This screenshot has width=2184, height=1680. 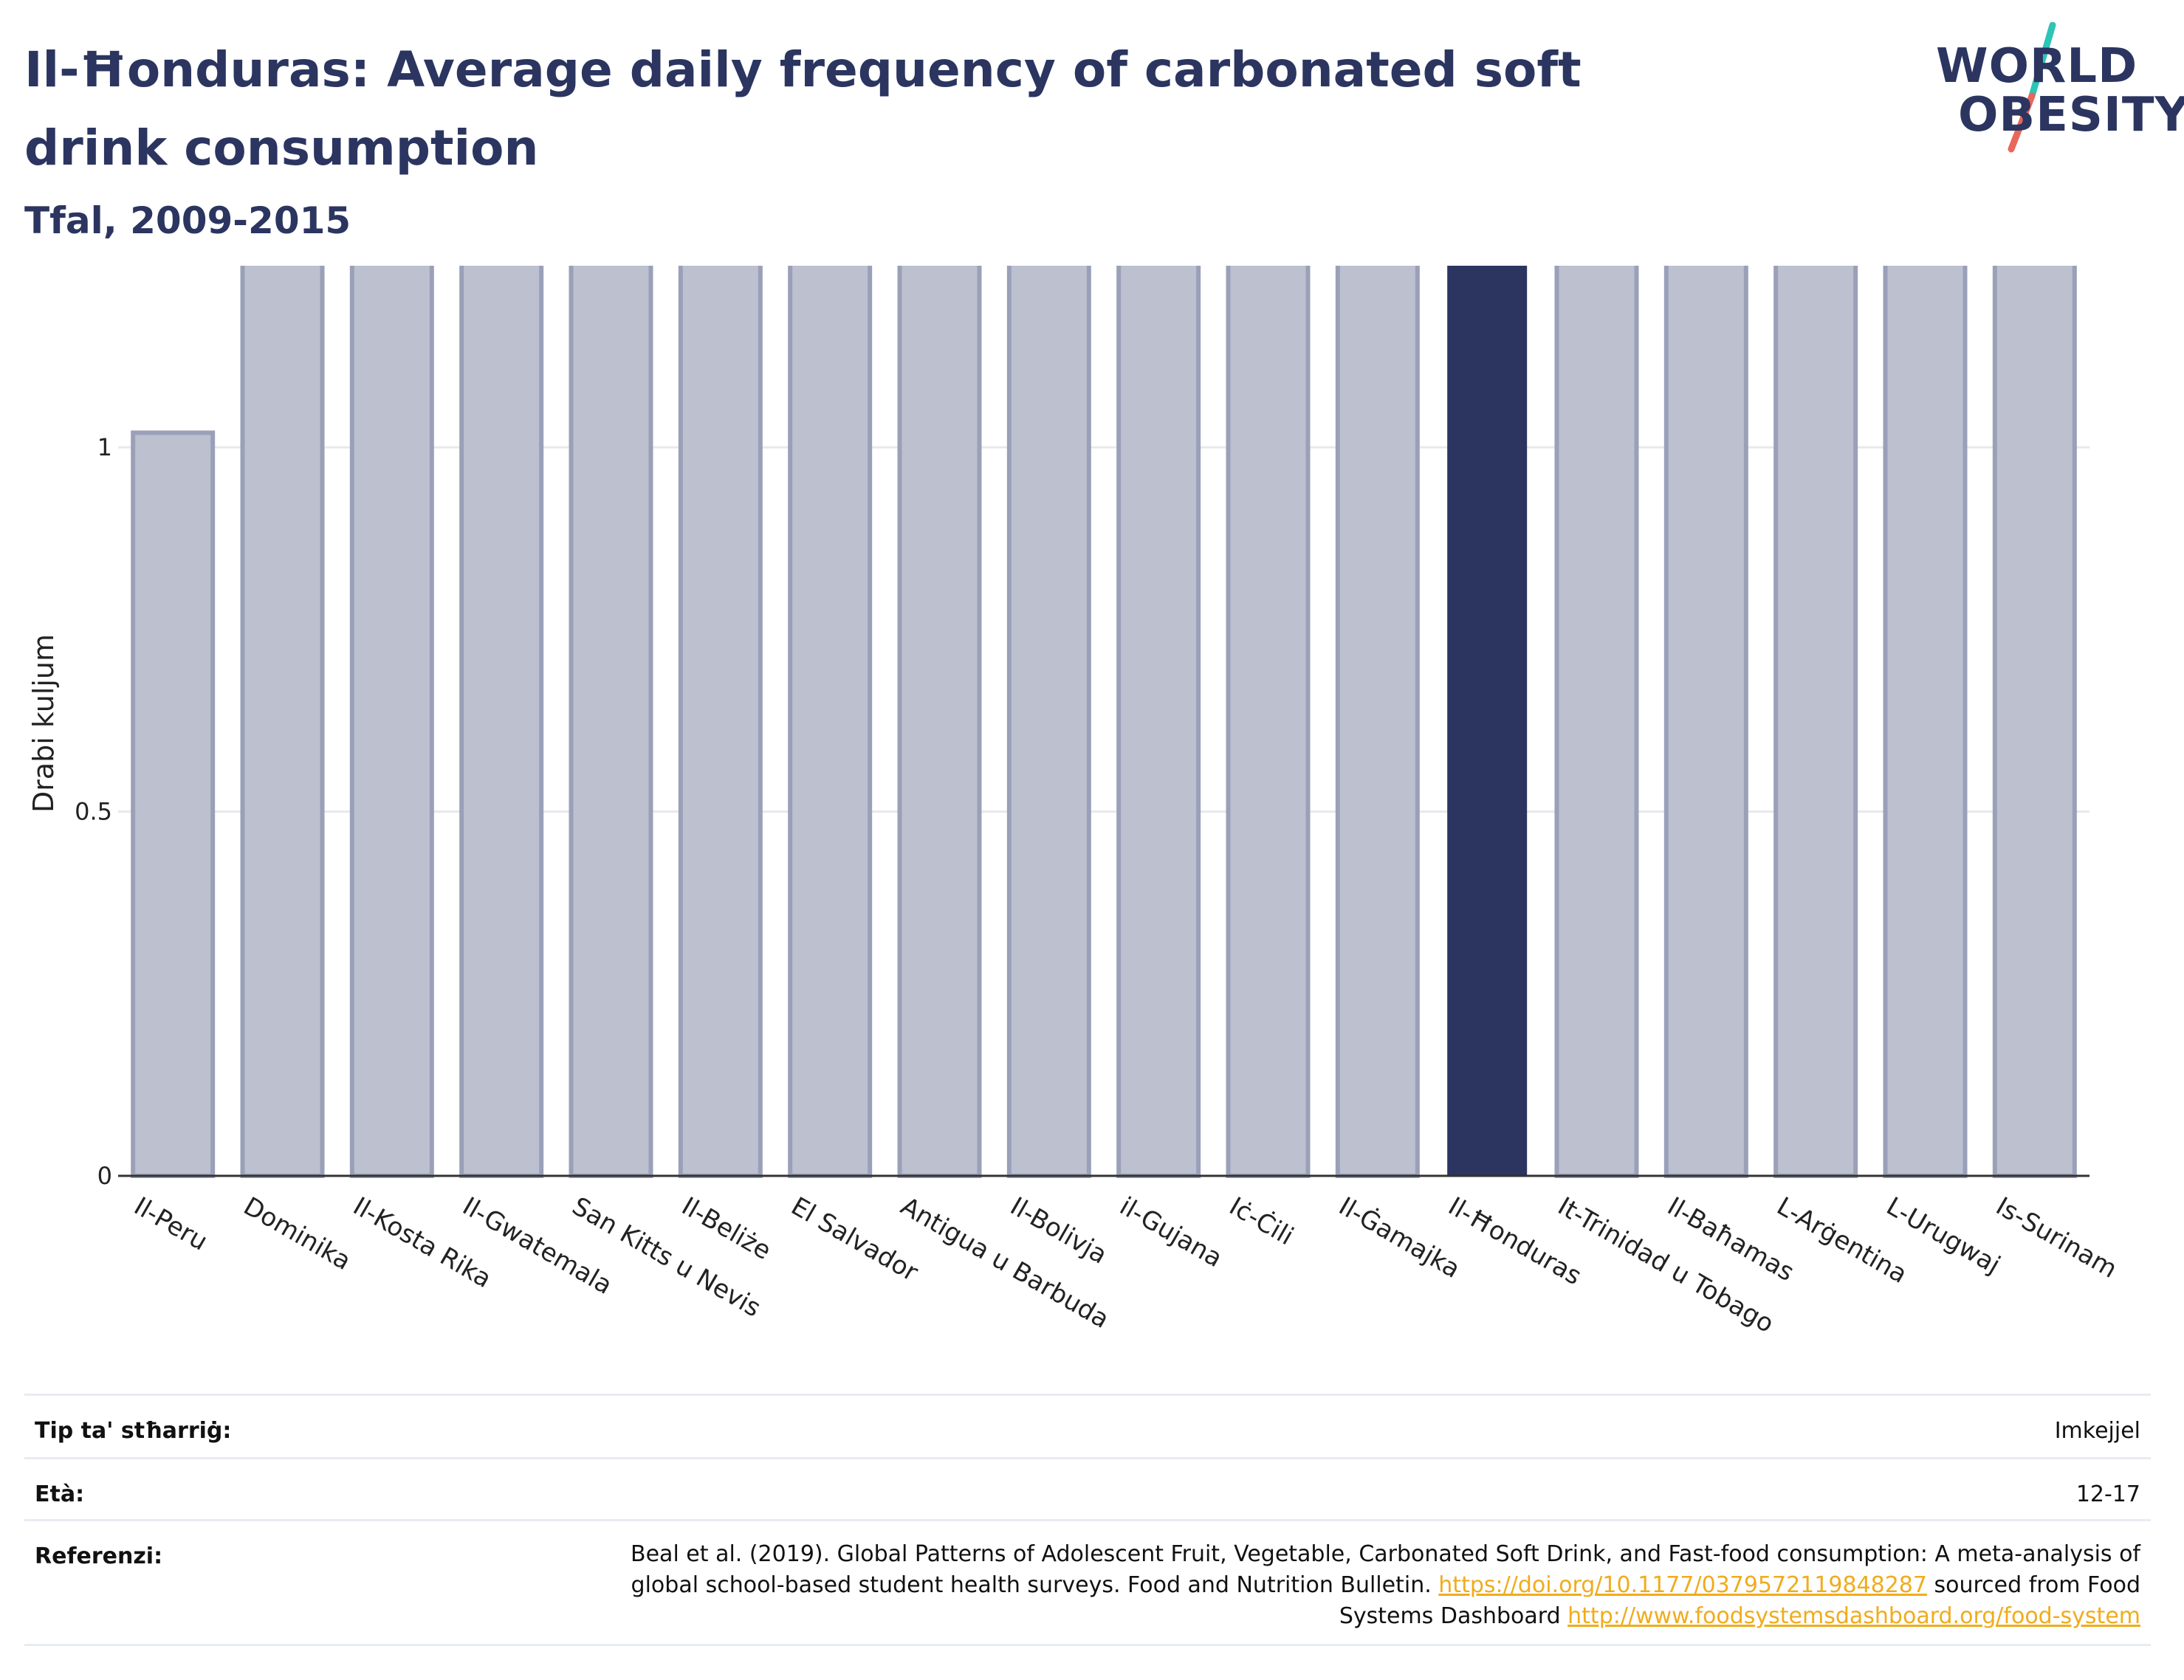 I want to click on logo-text-obesity: OBESITY, so click(x=2071, y=115).